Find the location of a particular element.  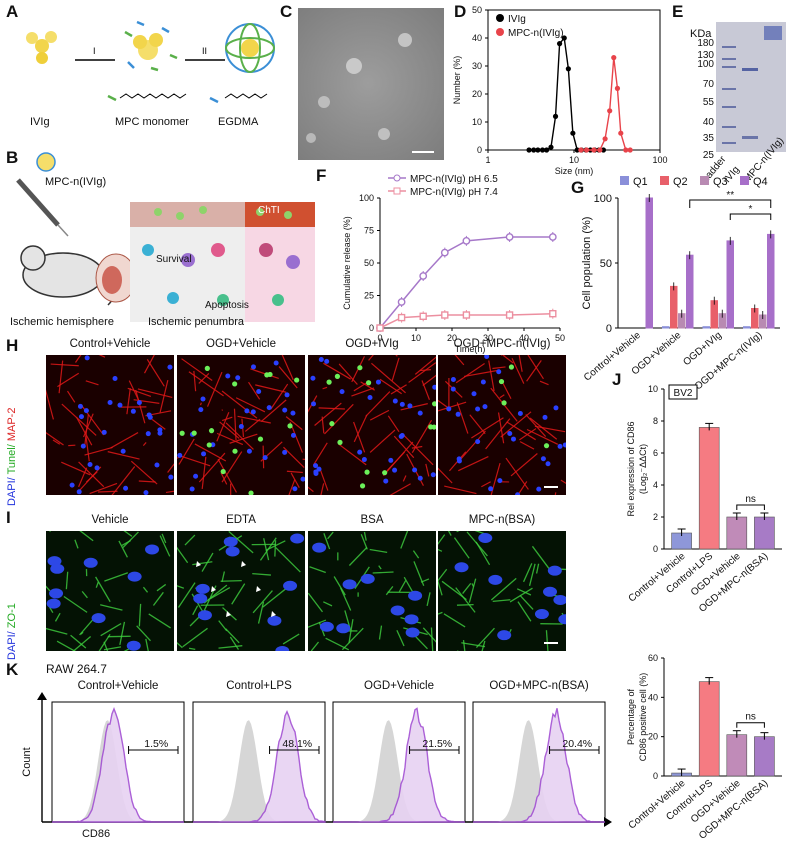

bv2-box is located at coordinates (683, 392).